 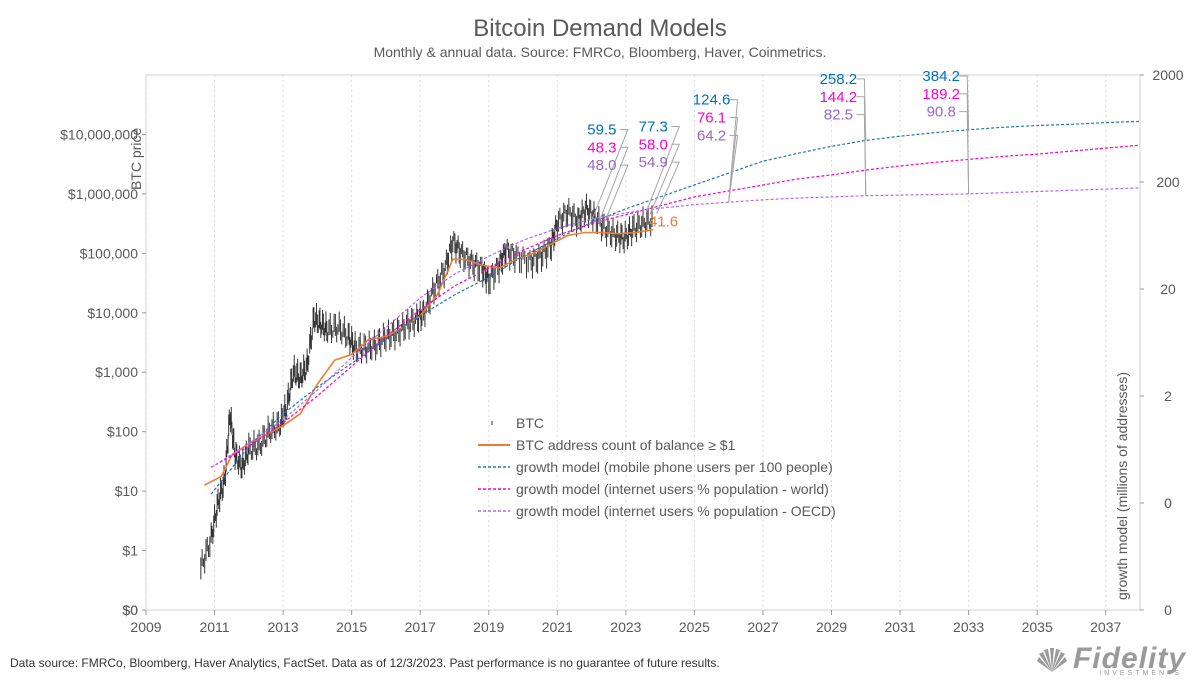 What do you see at coordinates (762, 627) in the screenshot?
I see `x-tick-label: 2027` at bounding box center [762, 627].